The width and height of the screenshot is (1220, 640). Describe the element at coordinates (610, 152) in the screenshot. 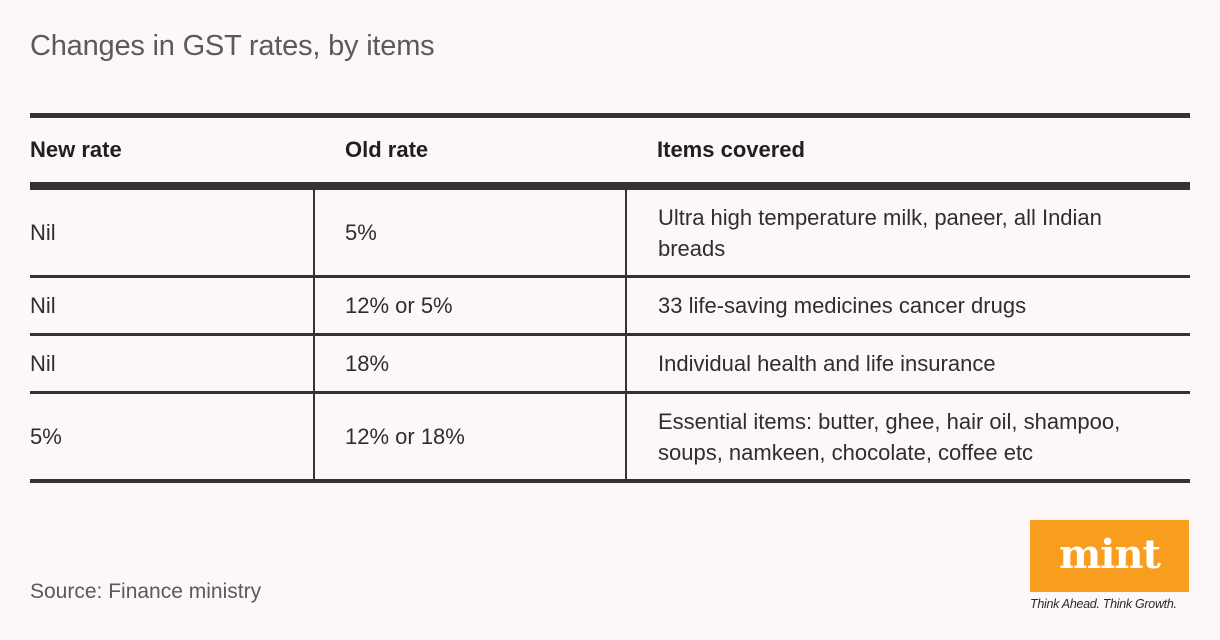

I see `table-header: New rate Old rate Items covered` at that location.